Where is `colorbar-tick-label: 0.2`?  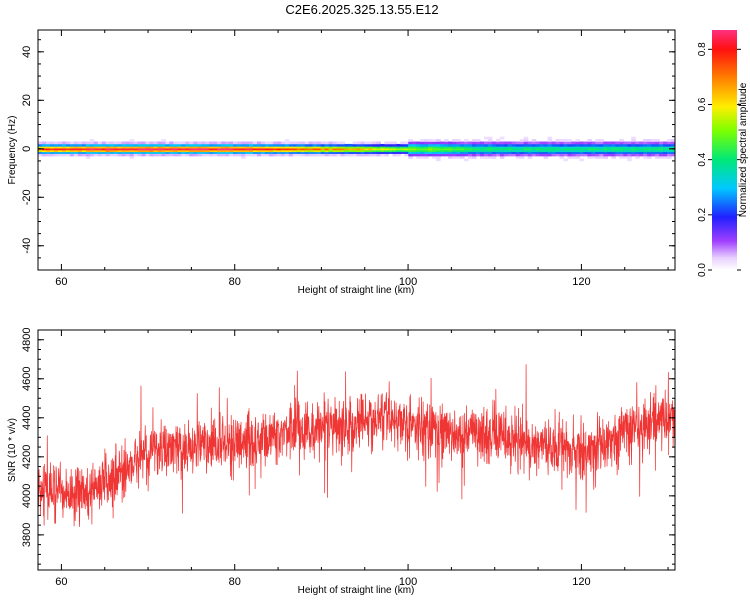 colorbar-tick-label: 0.2 is located at coordinates (702, 214).